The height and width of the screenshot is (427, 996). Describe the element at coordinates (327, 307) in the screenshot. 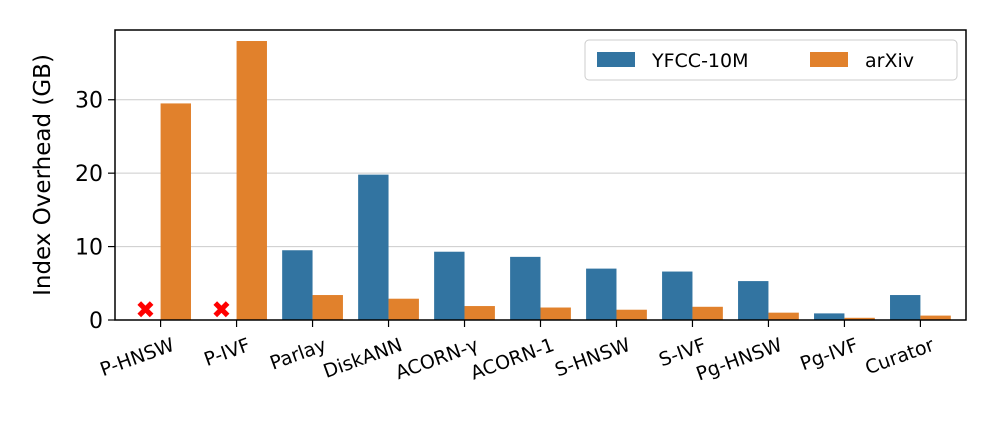

I see `bar-arxiv-parlay` at that location.